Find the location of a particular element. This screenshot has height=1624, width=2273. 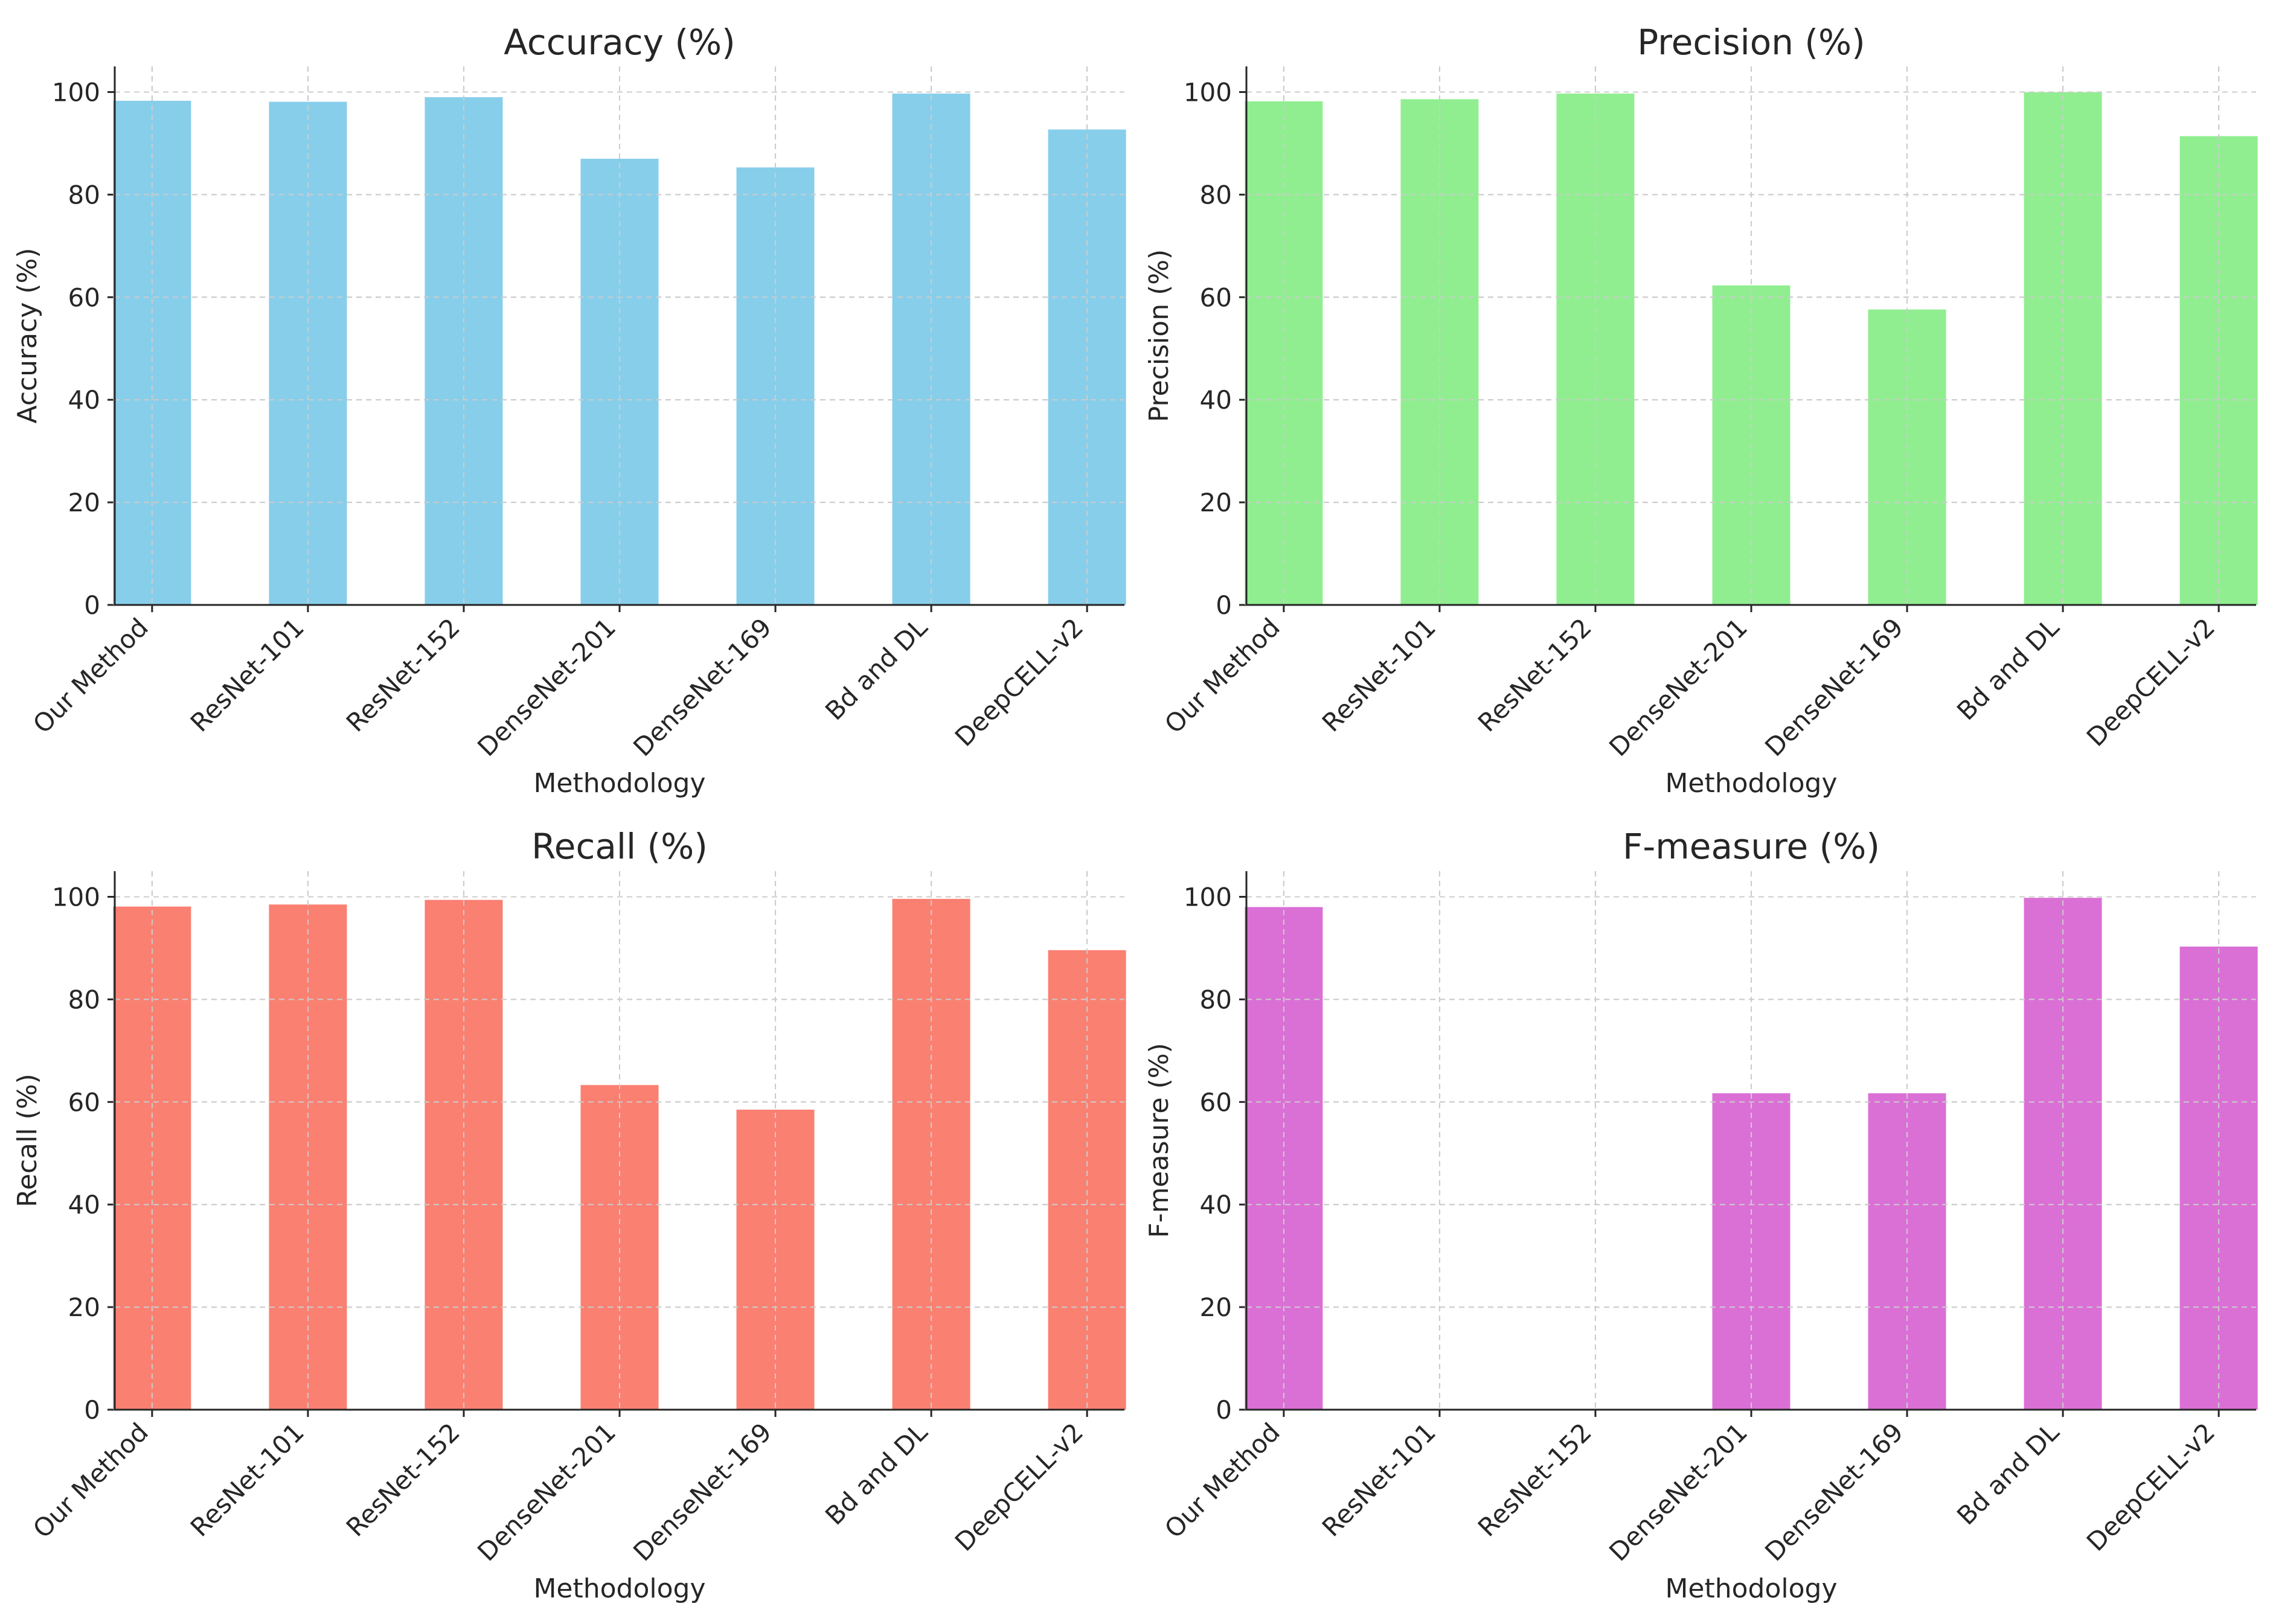

chart-title: F-measure (%) is located at coordinates (1751, 846).